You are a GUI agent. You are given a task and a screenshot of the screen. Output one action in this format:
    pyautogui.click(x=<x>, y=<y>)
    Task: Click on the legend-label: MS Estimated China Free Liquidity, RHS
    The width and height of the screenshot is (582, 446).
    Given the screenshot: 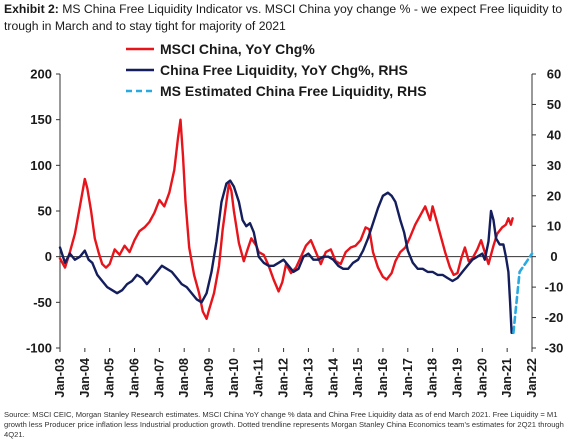 What is the action you would take?
    pyautogui.click(x=293, y=91)
    